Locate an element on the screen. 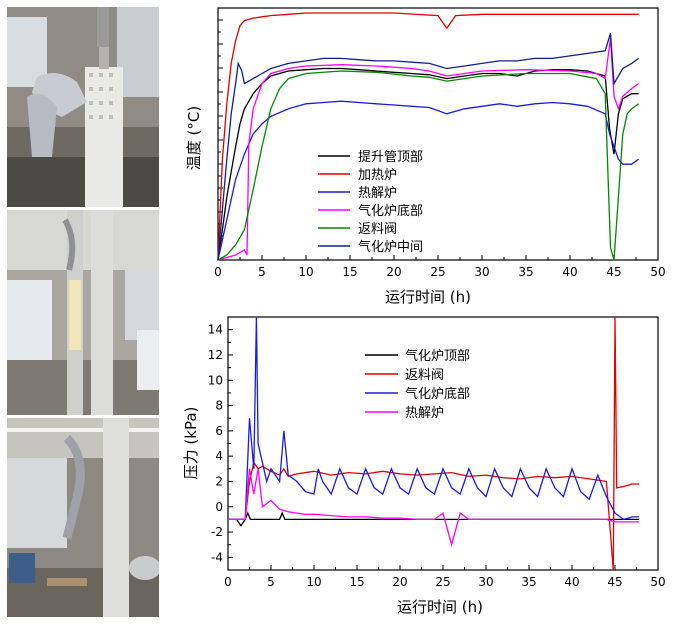  pressure-x-tick-label: 50 is located at coordinates (657, 582).